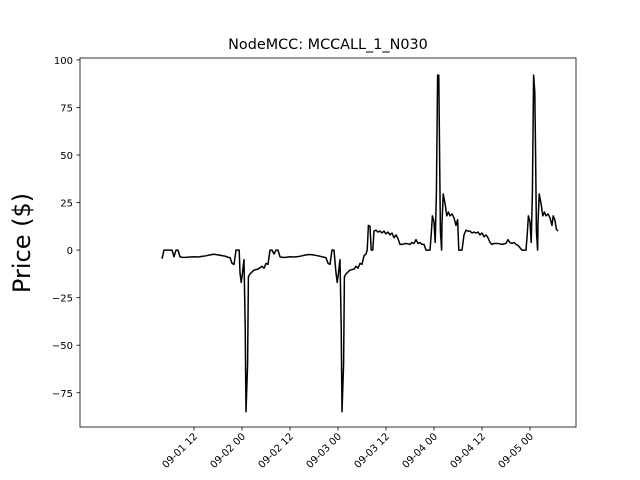 The height and width of the screenshot is (480, 640). What do you see at coordinates (22, 243) in the screenshot?
I see `y-axis-label: Price ($)` at bounding box center [22, 243].